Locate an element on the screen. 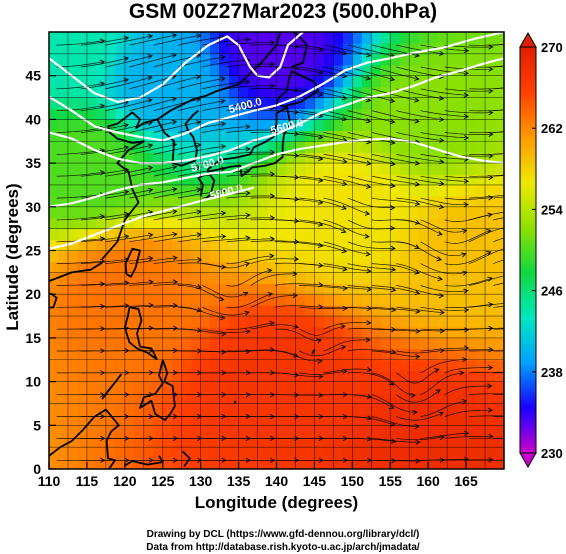 The width and height of the screenshot is (566, 554). colorbar-tick-label: 262 is located at coordinates (552, 128).